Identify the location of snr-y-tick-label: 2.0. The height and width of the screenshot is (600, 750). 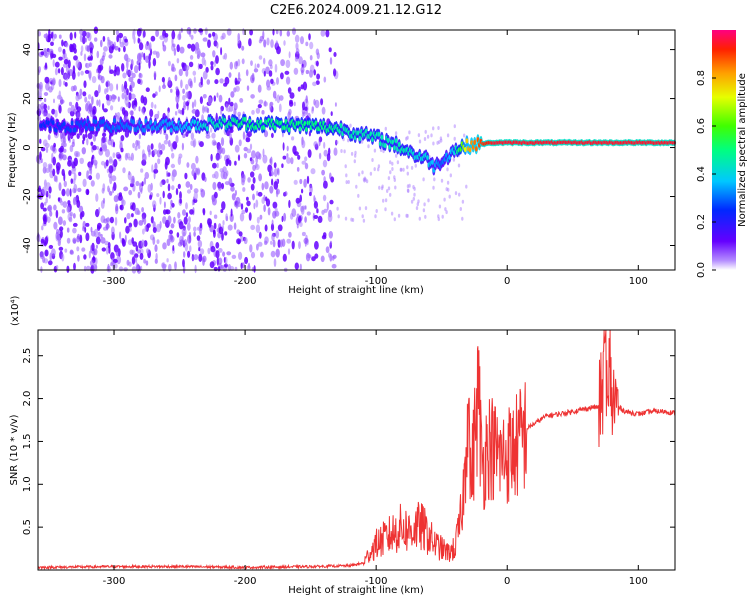
(27, 399).